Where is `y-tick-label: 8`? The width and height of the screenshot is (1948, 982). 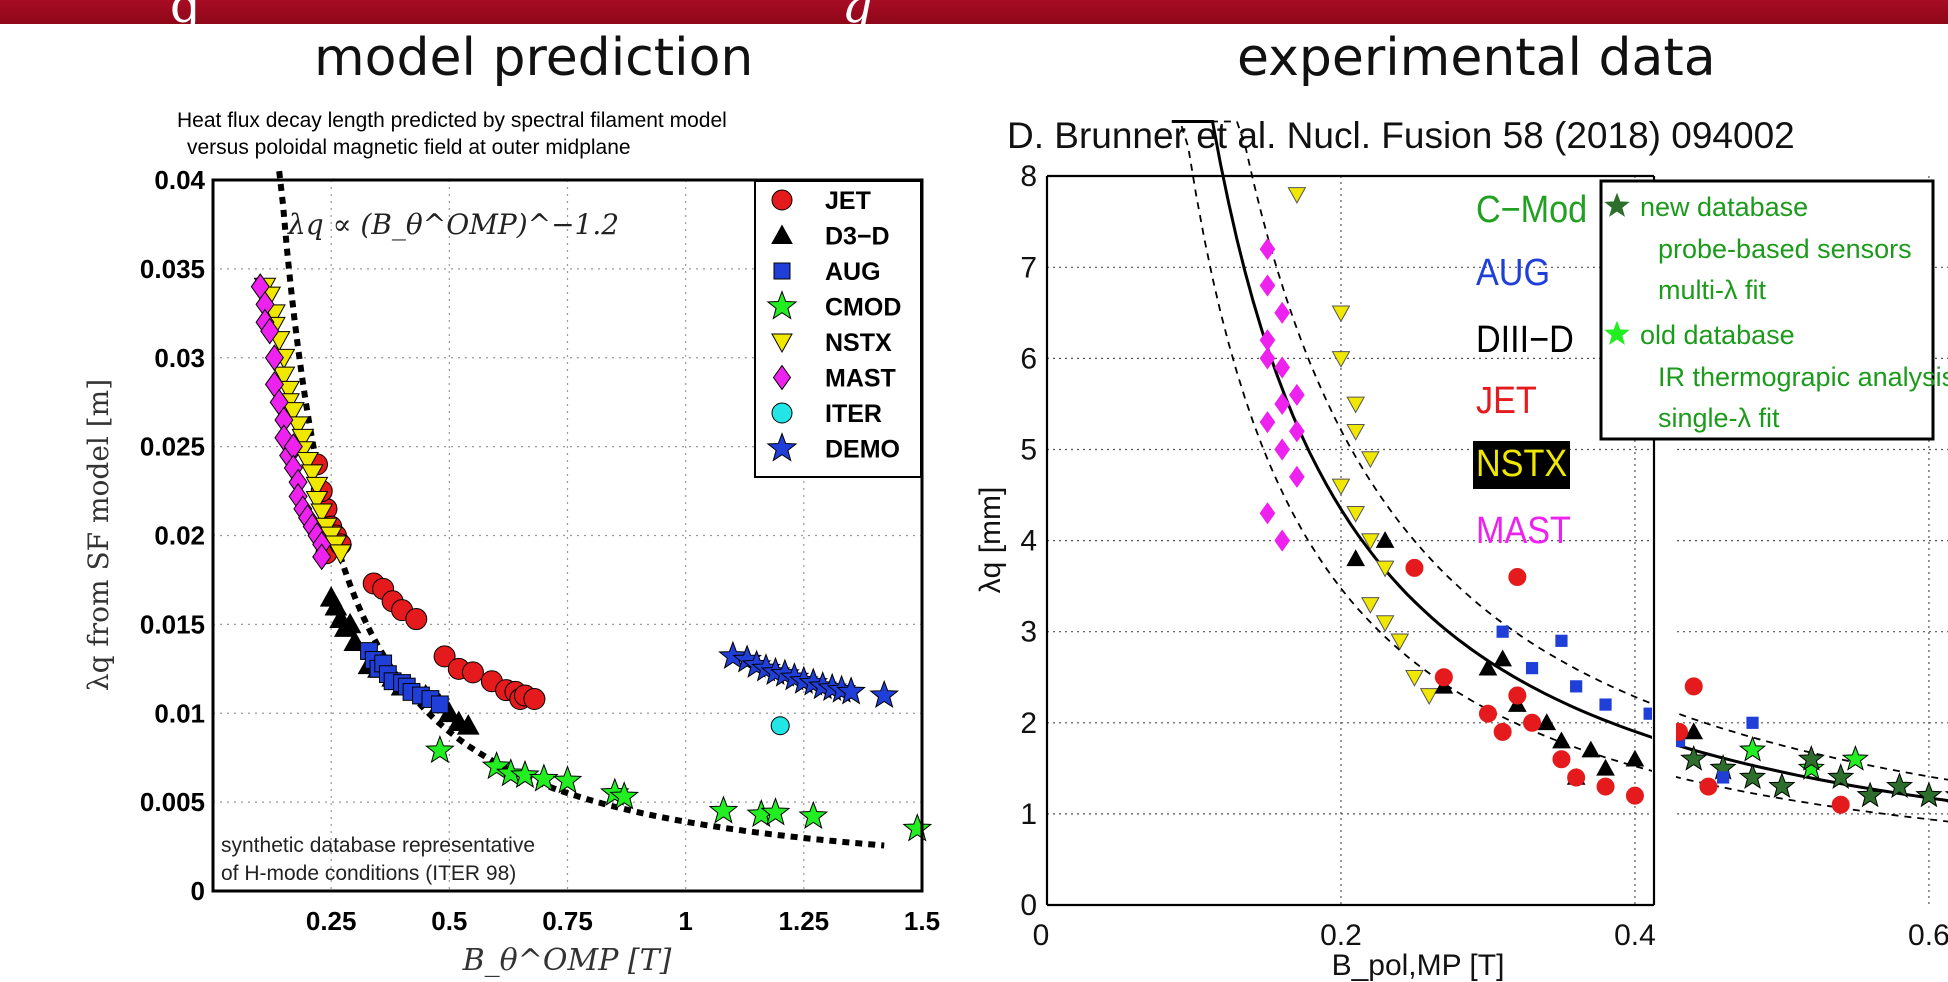 y-tick-label: 8 is located at coordinates (1028, 176).